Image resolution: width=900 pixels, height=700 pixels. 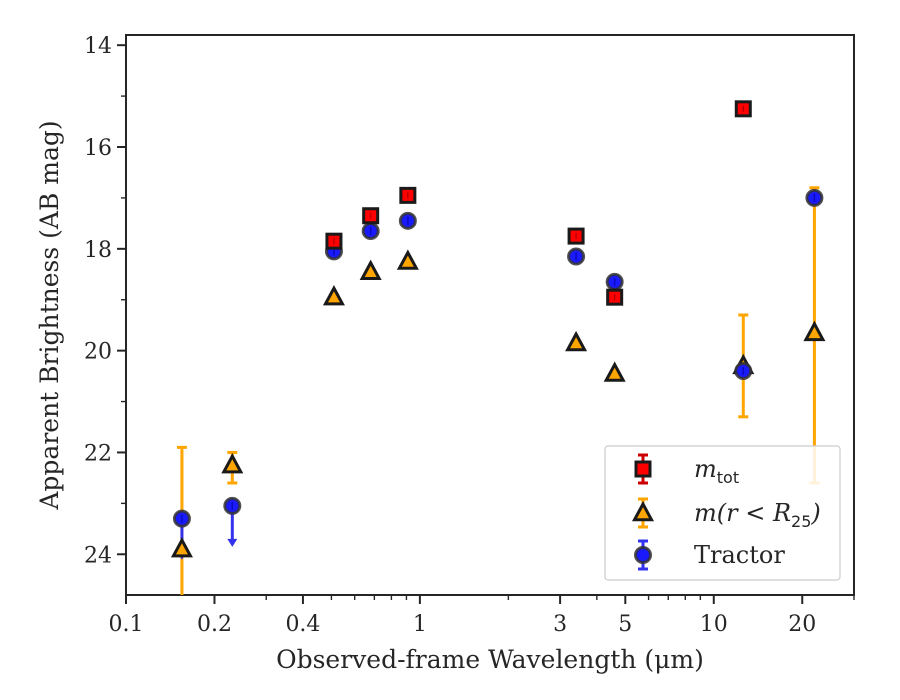 I want to click on y-tick-label: 14, so click(x=98, y=46).